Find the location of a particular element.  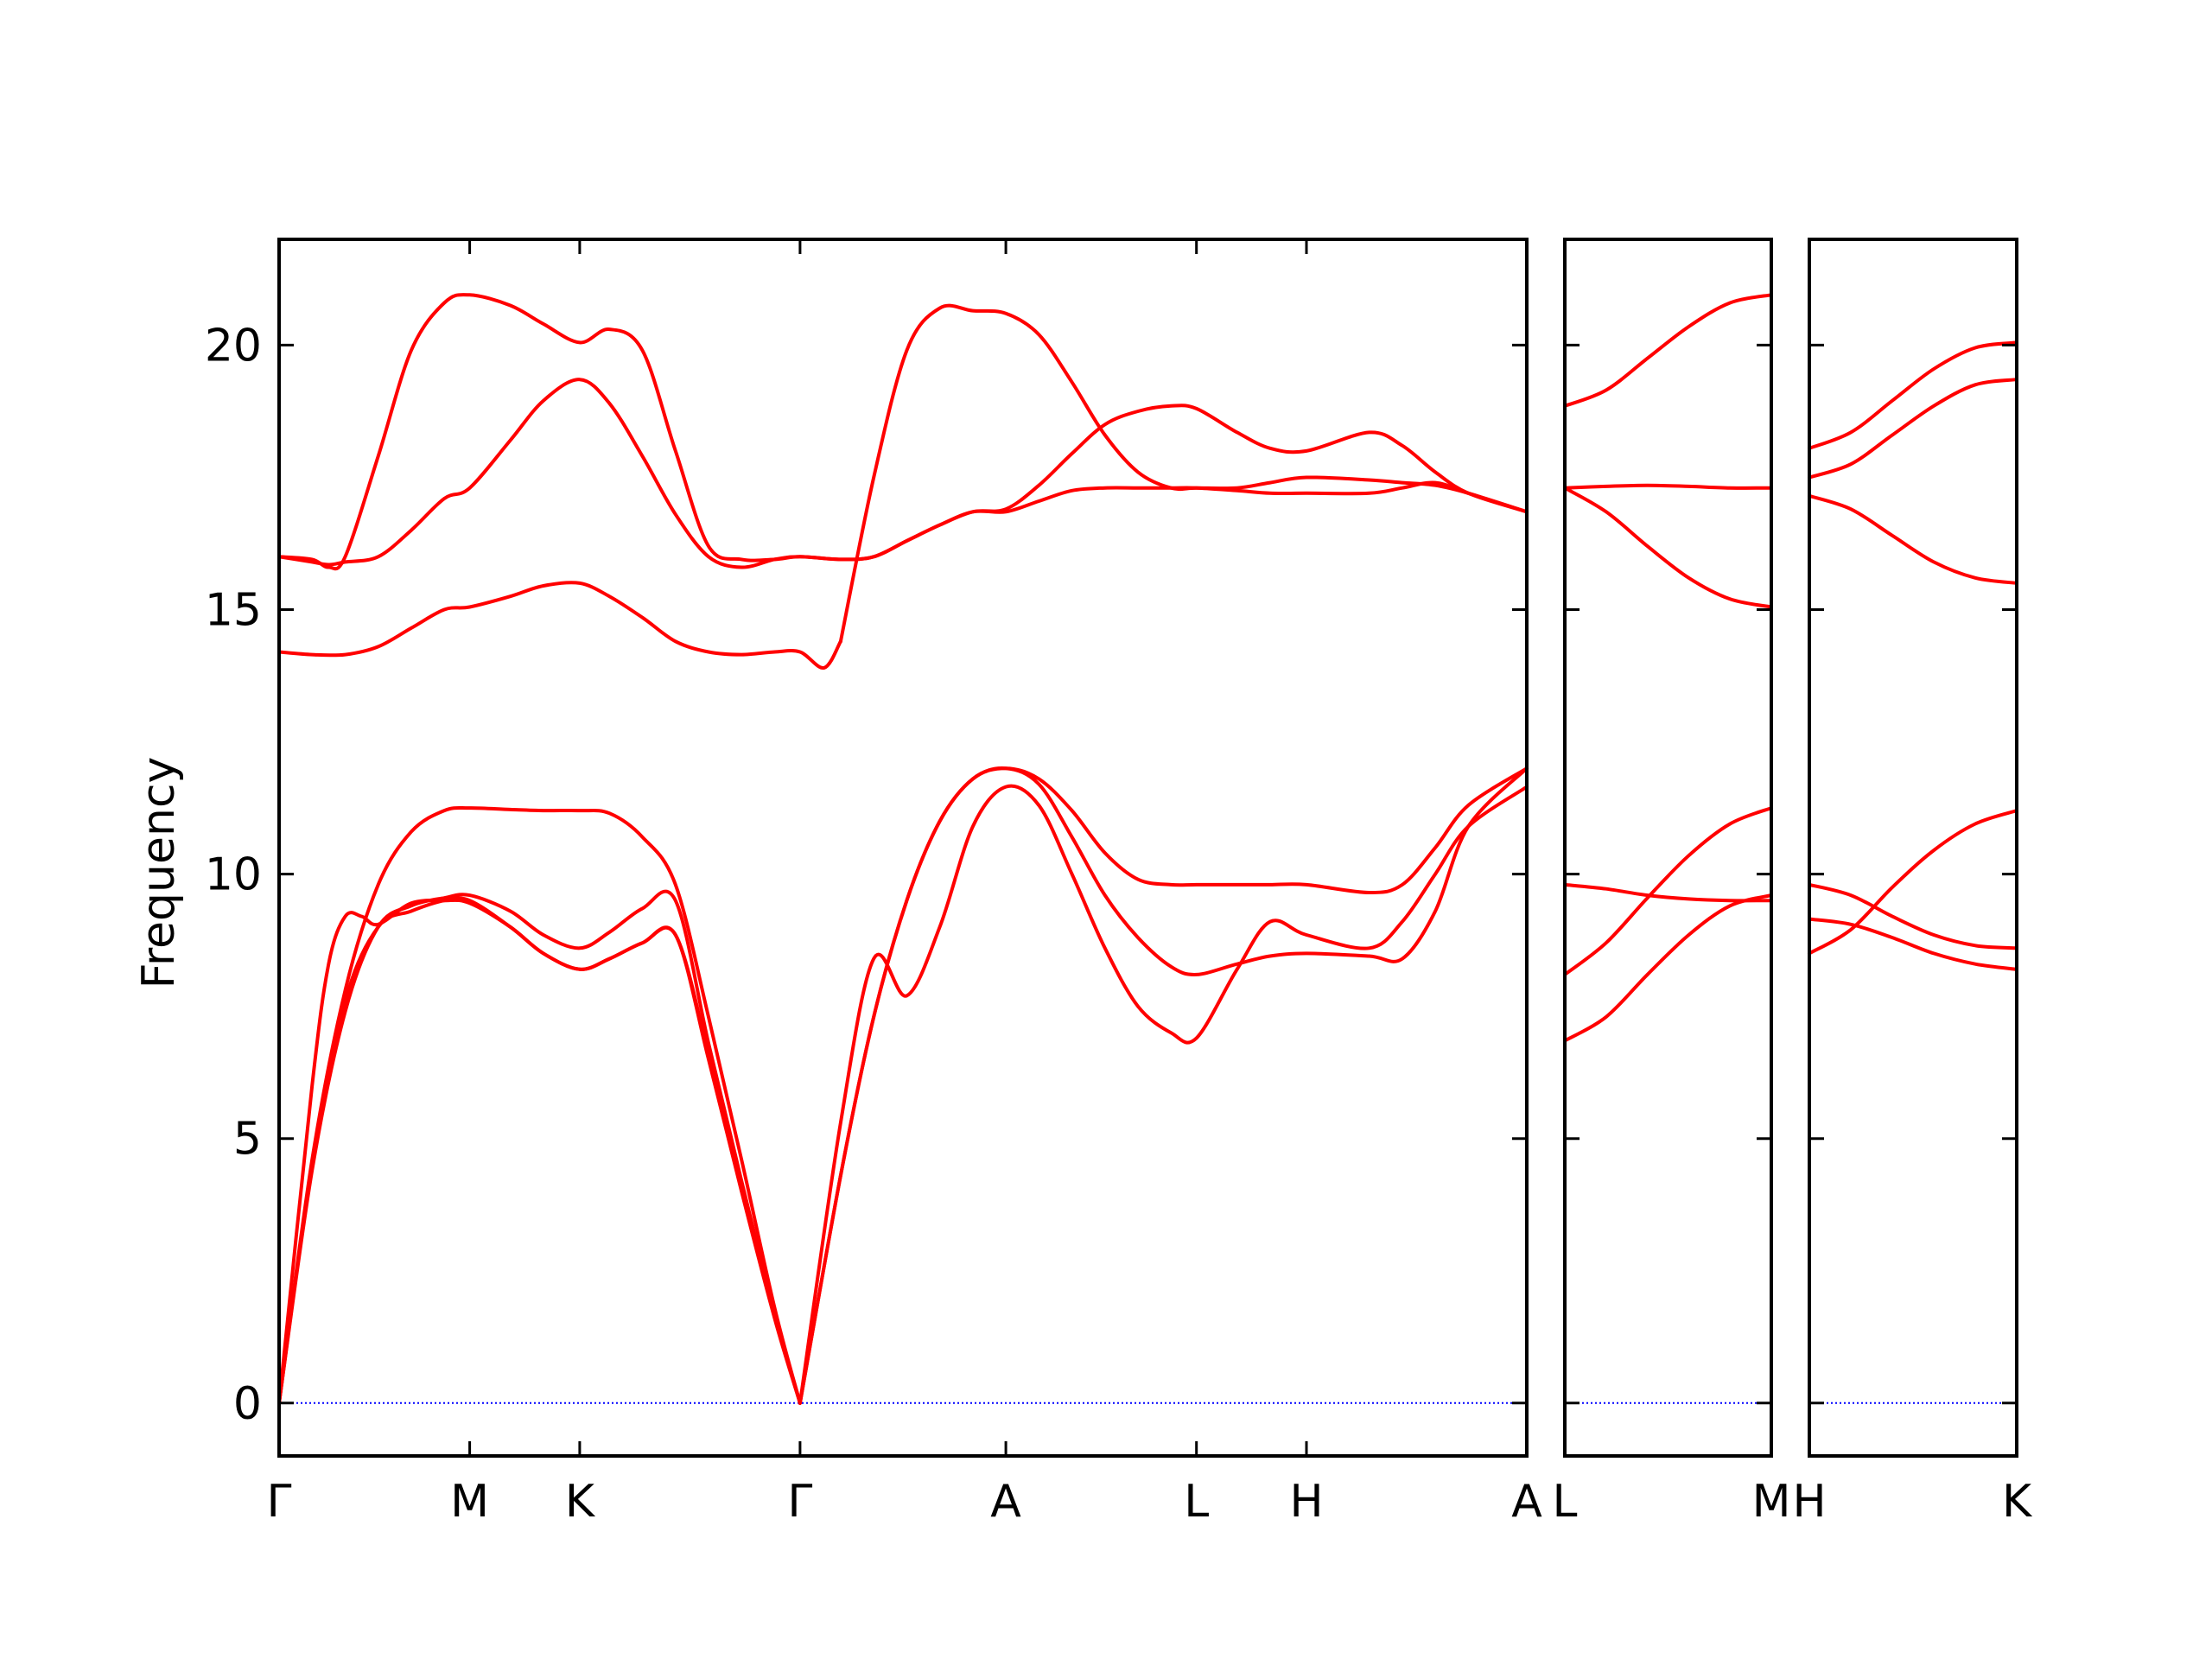

y-tick-label: 5 is located at coordinates (247, 1140).